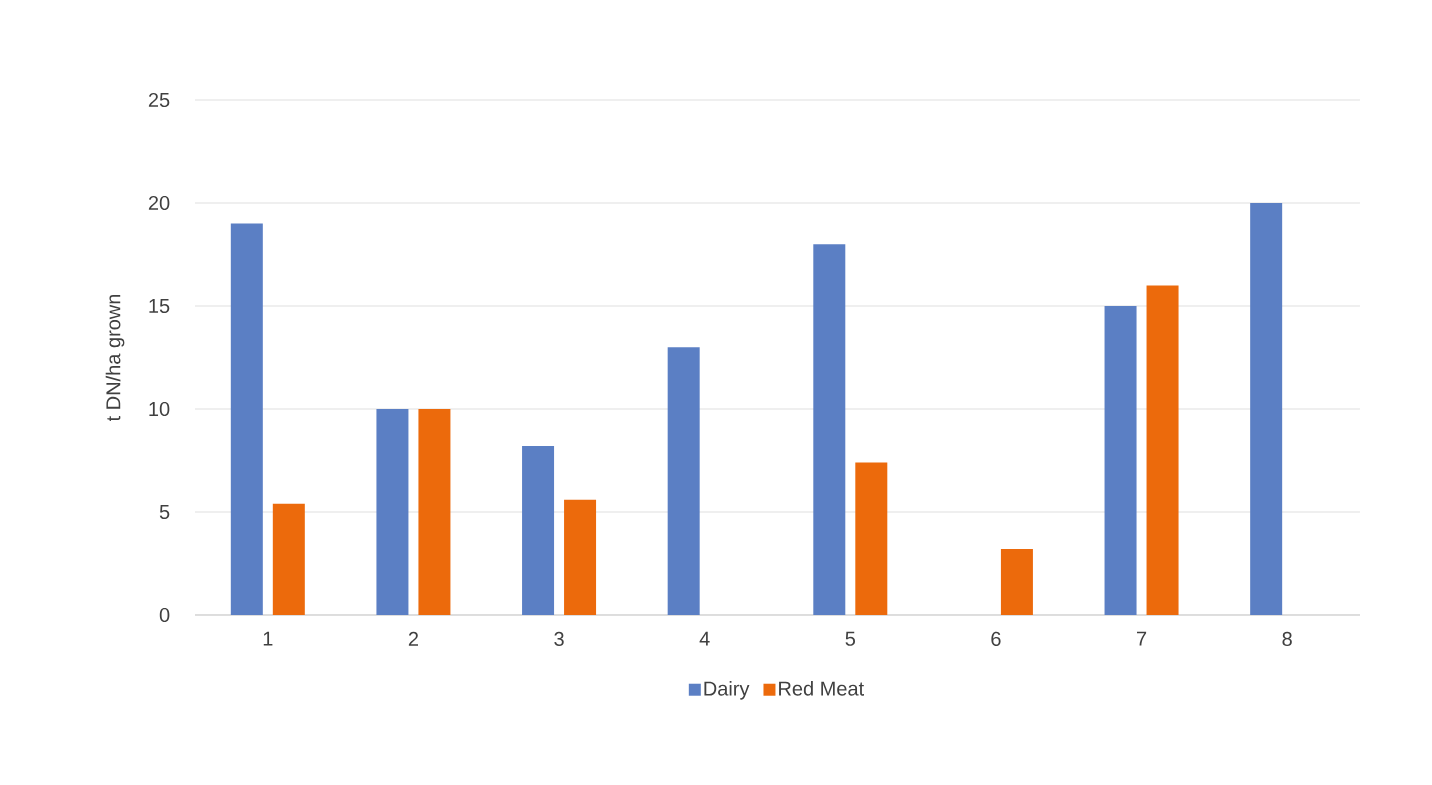 Image resolution: width=1432 pixels, height=785 pixels. Describe the element at coordinates (159, 306) in the screenshot. I see `y-tick-label: 15` at that location.